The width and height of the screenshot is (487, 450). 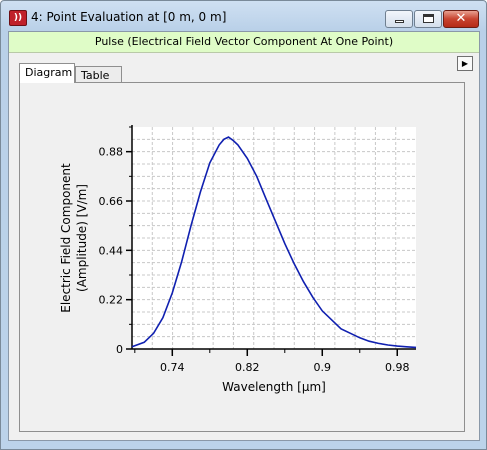 What do you see at coordinates (243, 16) in the screenshot?
I see `title-bar: )) 4: Point Evaluation at [0 m, 0 m] ✕` at bounding box center [243, 16].